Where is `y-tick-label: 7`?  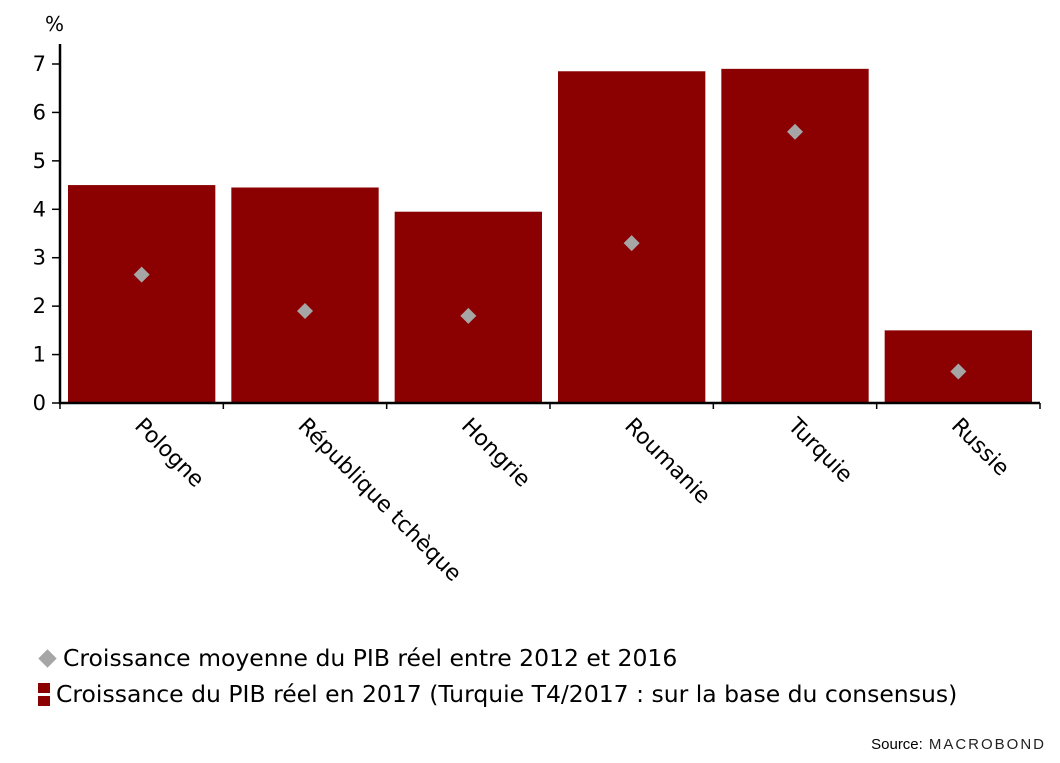
y-tick-label: 7 is located at coordinates (39, 64).